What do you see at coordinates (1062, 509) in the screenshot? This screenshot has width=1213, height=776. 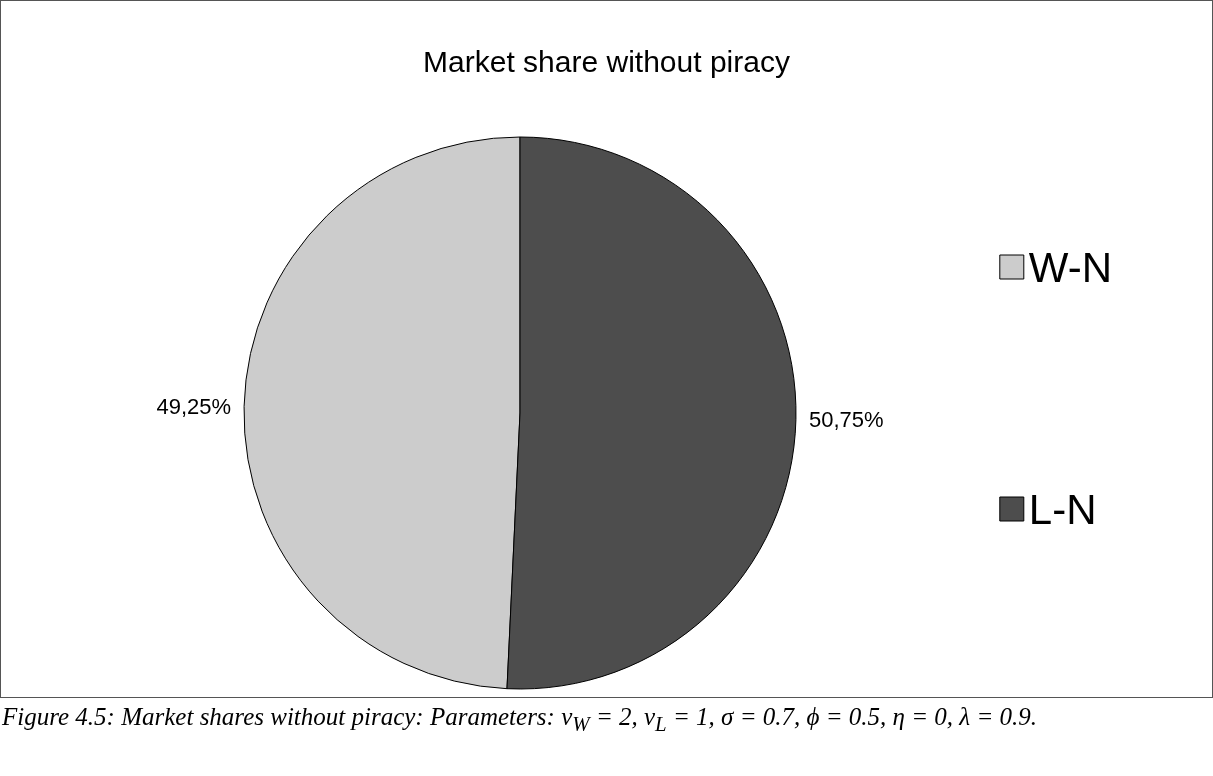 I see `legend-label: L-N` at bounding box center [1062, 509].